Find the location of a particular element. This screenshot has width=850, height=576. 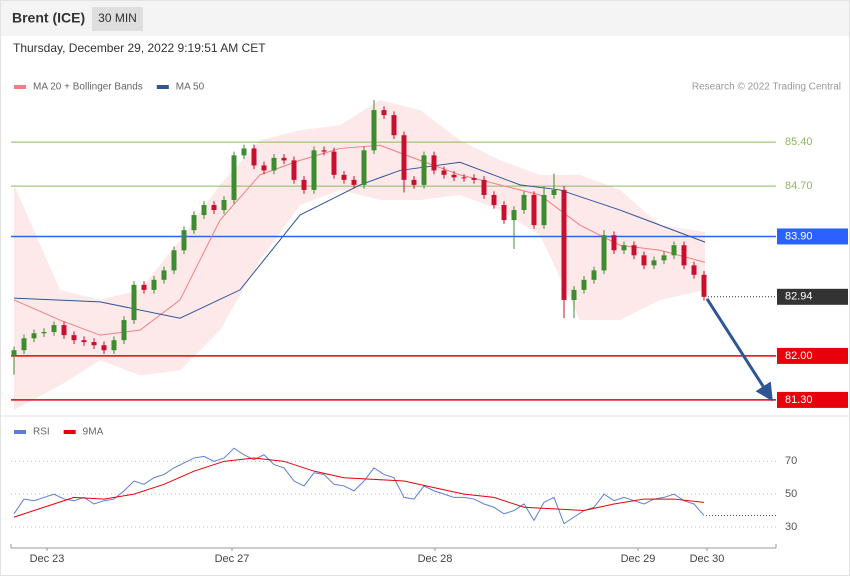

x-tick-label: Dec 30 is located at coordinates (707, 559).